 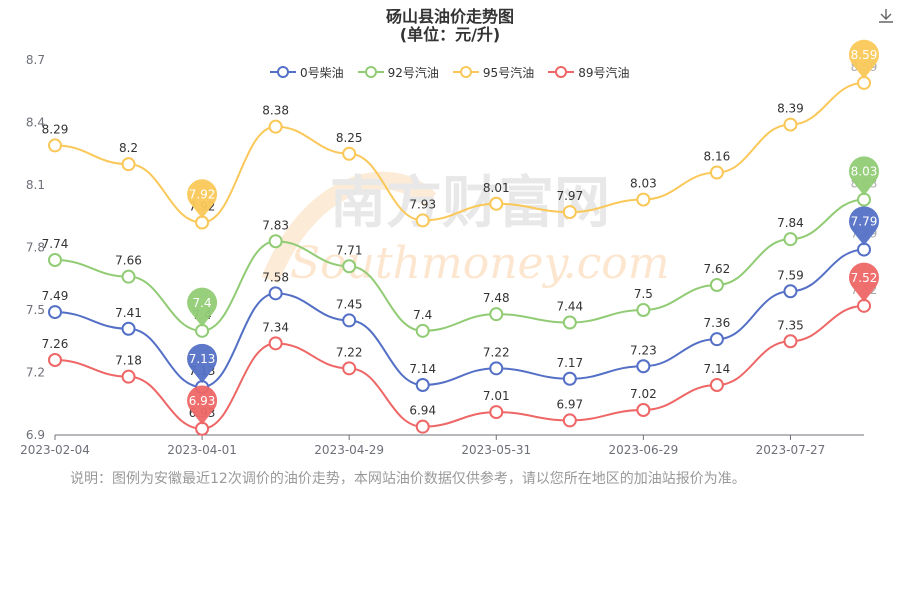 I want to click on marker-label: 7.52, so click(x=864, y=278).